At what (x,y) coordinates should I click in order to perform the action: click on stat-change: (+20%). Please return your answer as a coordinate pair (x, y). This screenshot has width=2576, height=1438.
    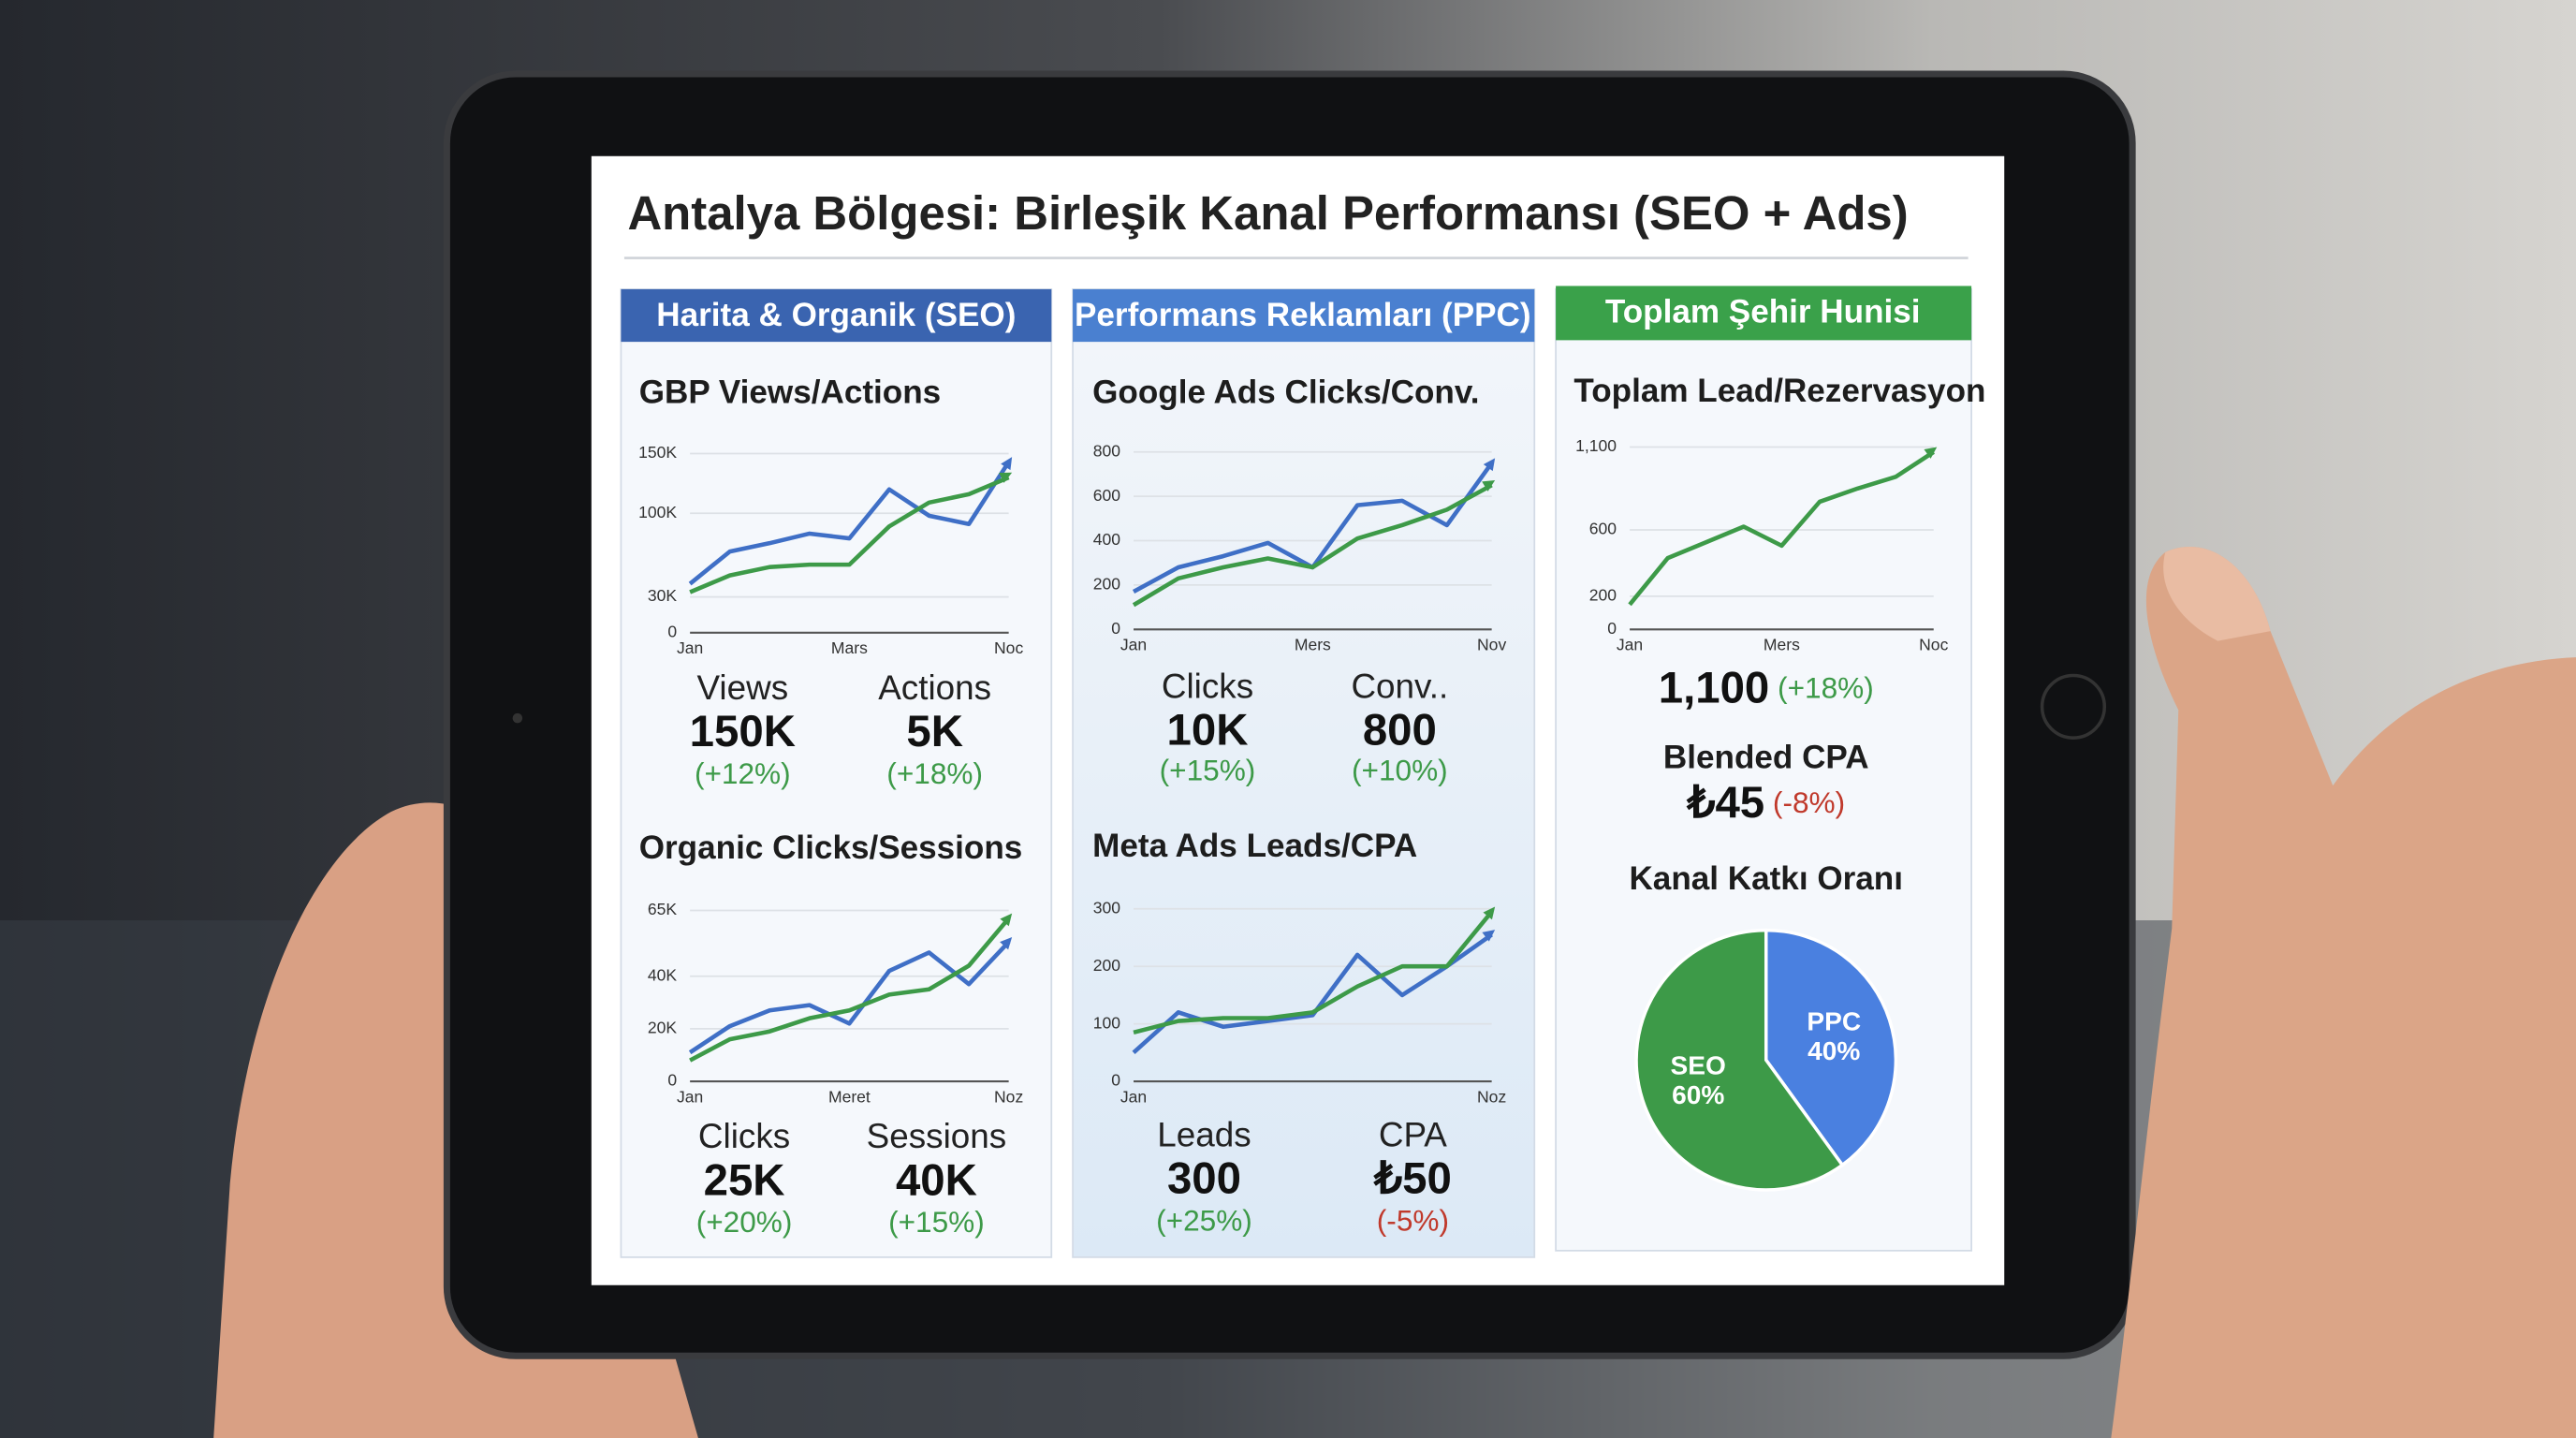
    Looking at the image, I should click on (744, 1222).